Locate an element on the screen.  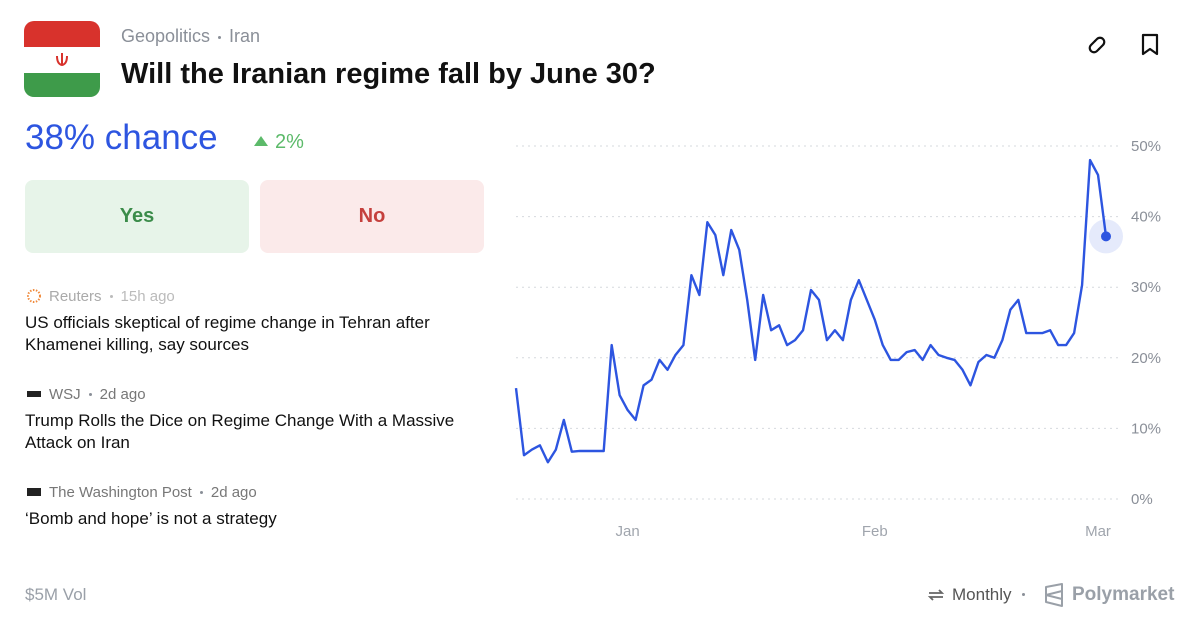
news-source: WSJ 2d ago is located at coordinates (260, 394).